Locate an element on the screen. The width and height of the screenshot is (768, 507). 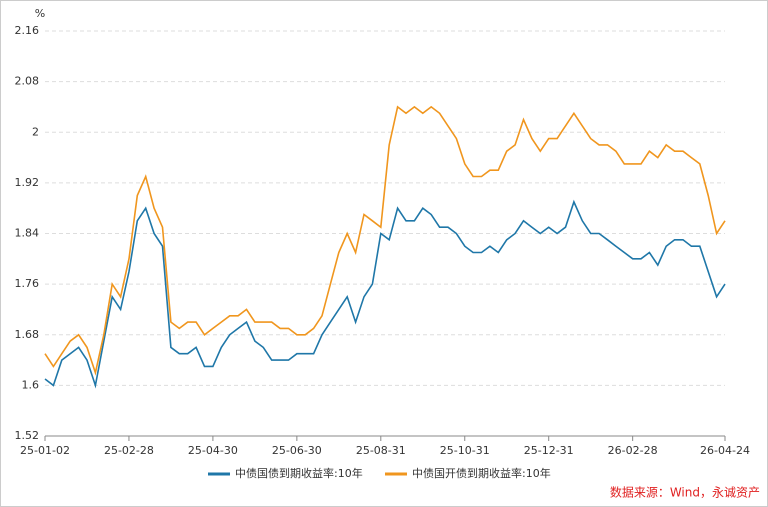
x-tick-label: 25-06-30 is located at coordinates (297, 450).